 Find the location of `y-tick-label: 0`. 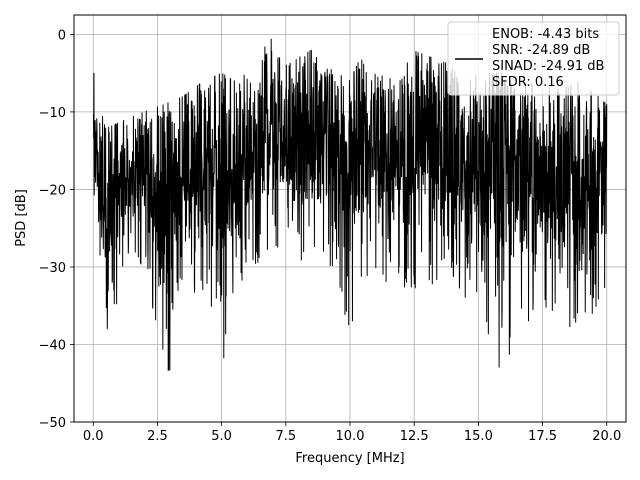

y-tick-label: 0 is located at coordinates (62, 35).